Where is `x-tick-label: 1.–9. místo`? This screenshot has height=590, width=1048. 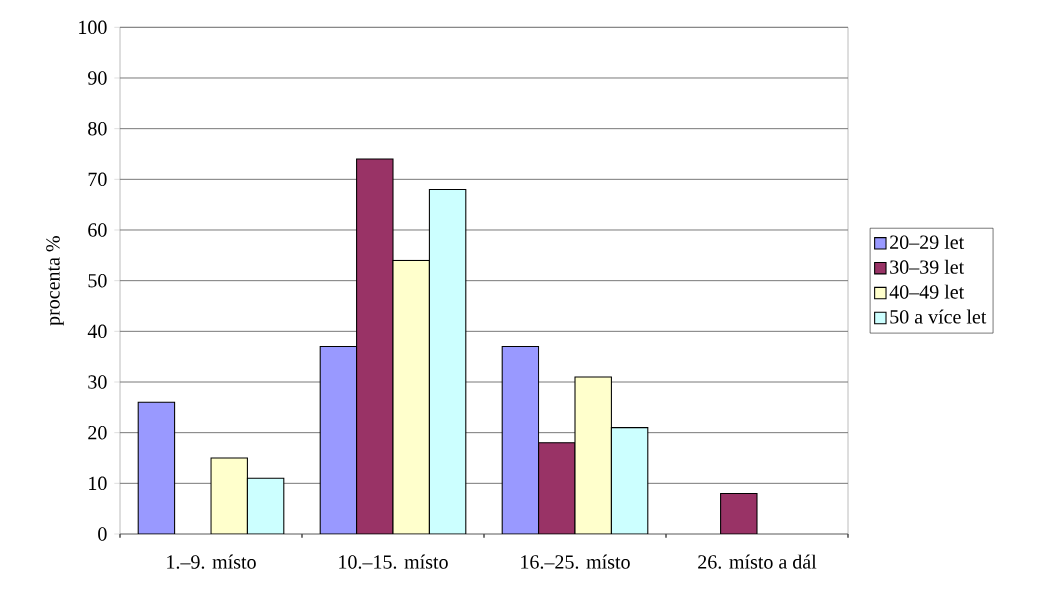 x-tick-label: 1.–9. místo is located at coordinates (211, 561).